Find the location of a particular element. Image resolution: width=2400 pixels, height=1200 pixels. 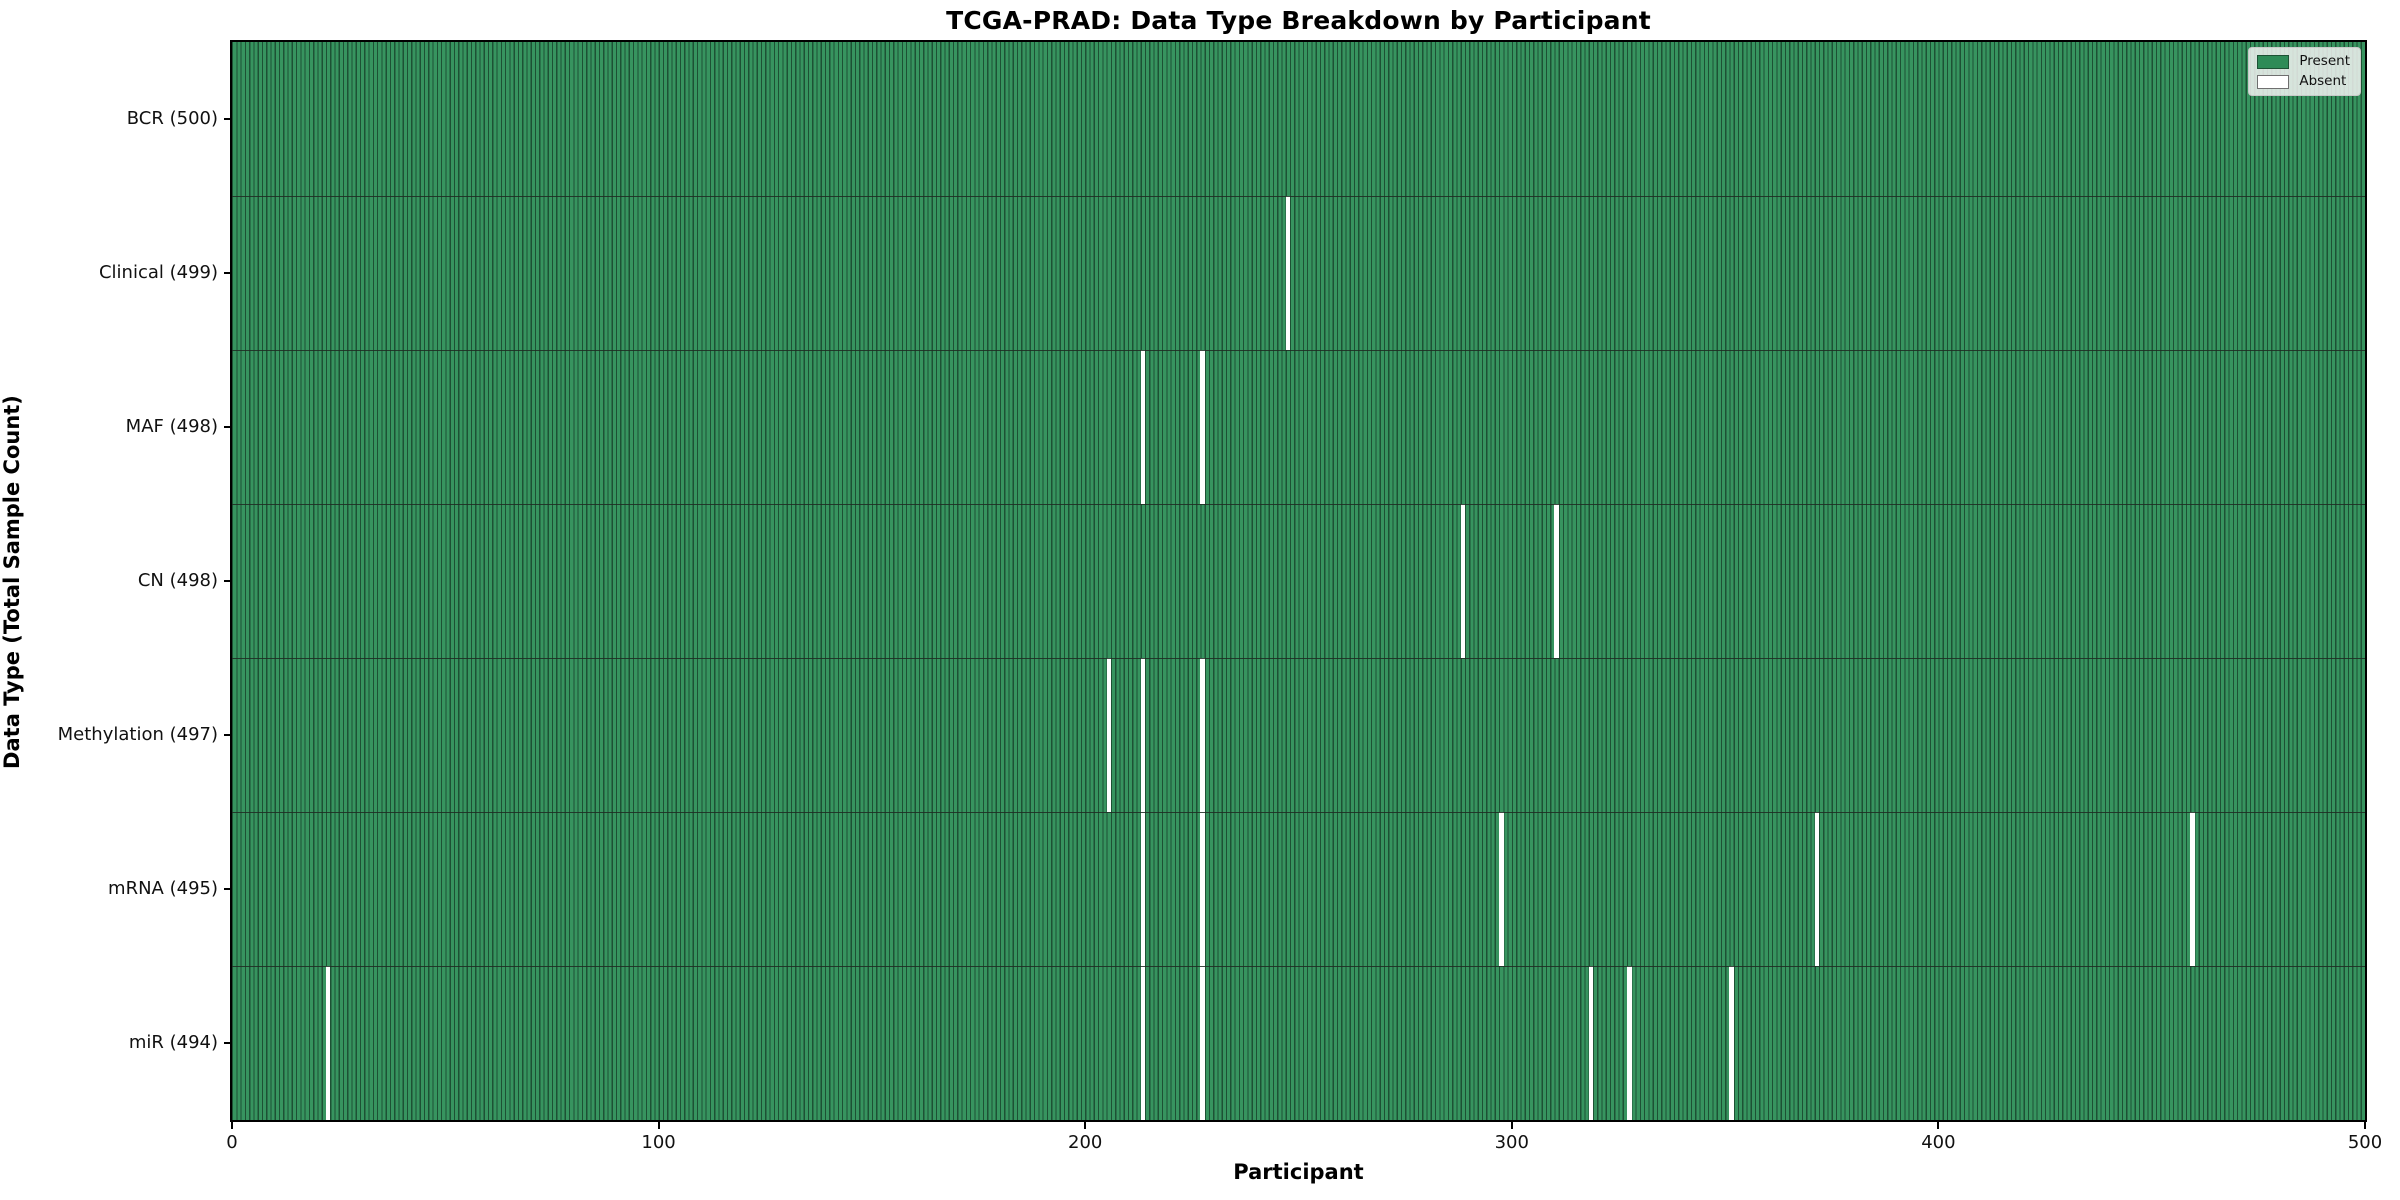

chart-row-Clinical is located at coordinates (1298, 273).